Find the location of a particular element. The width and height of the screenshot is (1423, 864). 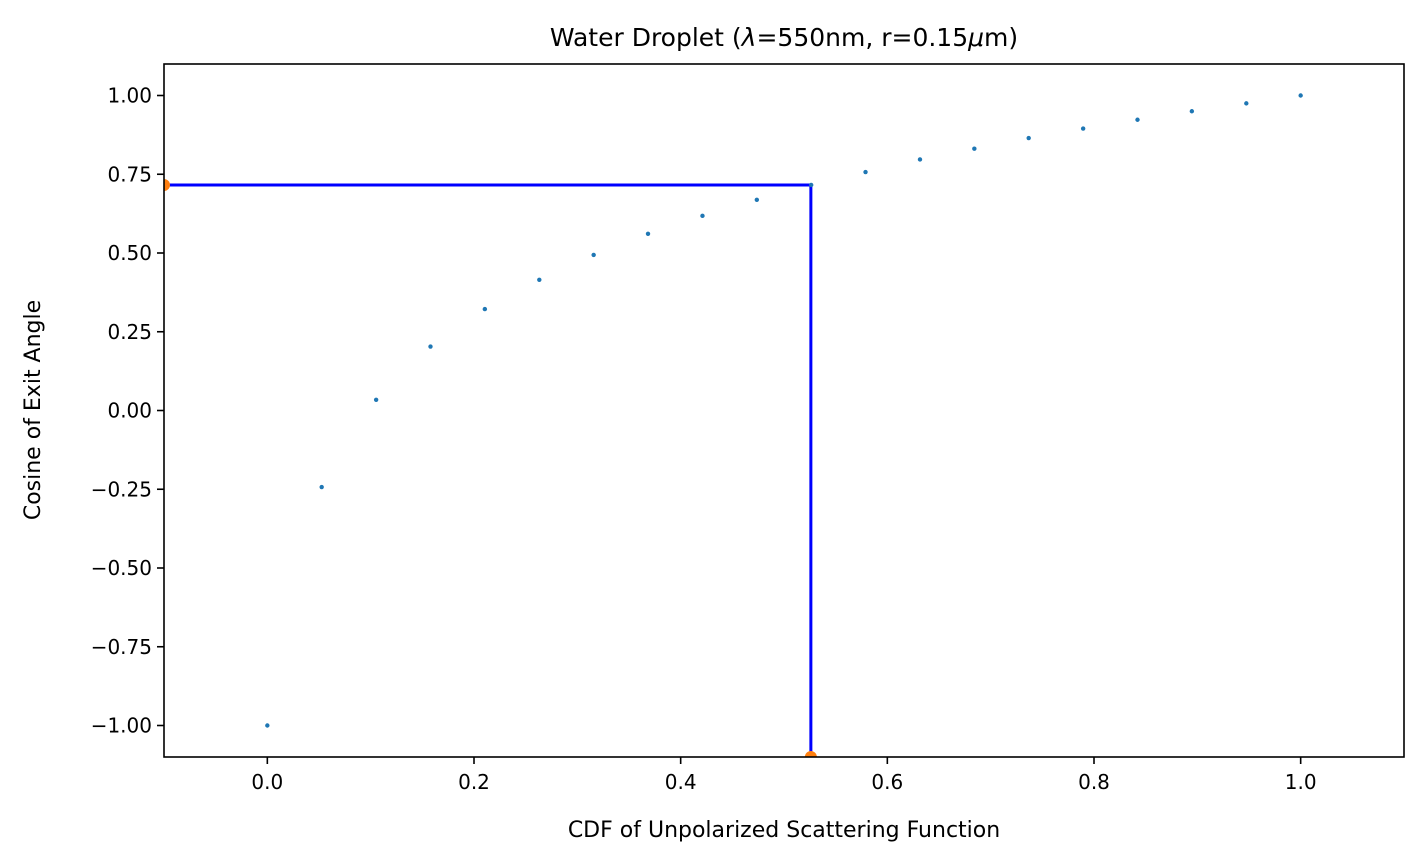

y-tick-label: 1.00 is located at coordinates (129, 96).